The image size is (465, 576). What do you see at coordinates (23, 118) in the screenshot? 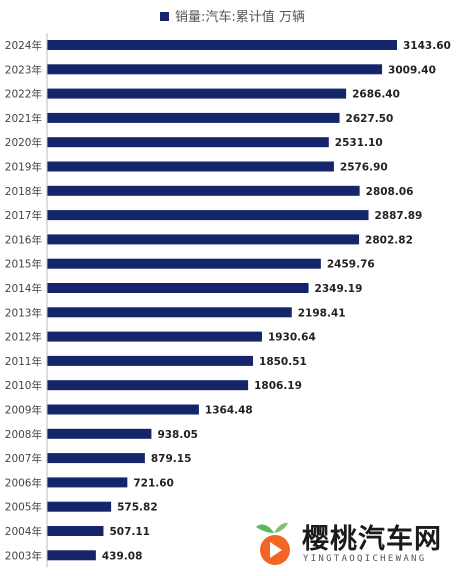
I see `y-tick-label: 2021年` at bounding box center [23, 118].